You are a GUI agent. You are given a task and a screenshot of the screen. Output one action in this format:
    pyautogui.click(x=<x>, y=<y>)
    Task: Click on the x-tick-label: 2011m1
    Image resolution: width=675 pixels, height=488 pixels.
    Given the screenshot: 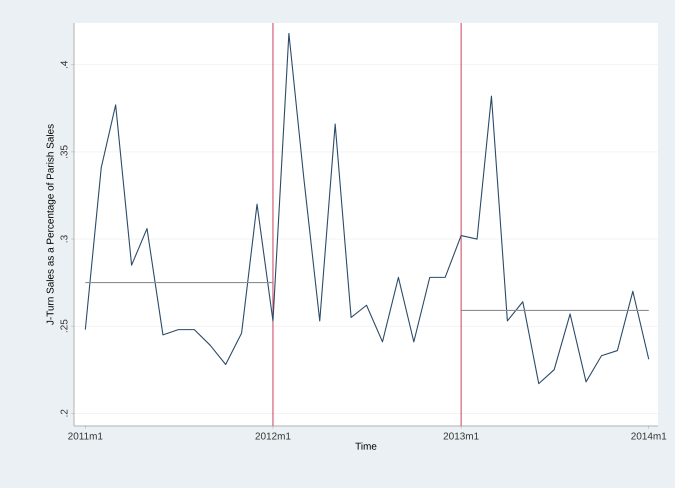 What is the action you would take?
    pyautogui.click(x=85, y=436)
    